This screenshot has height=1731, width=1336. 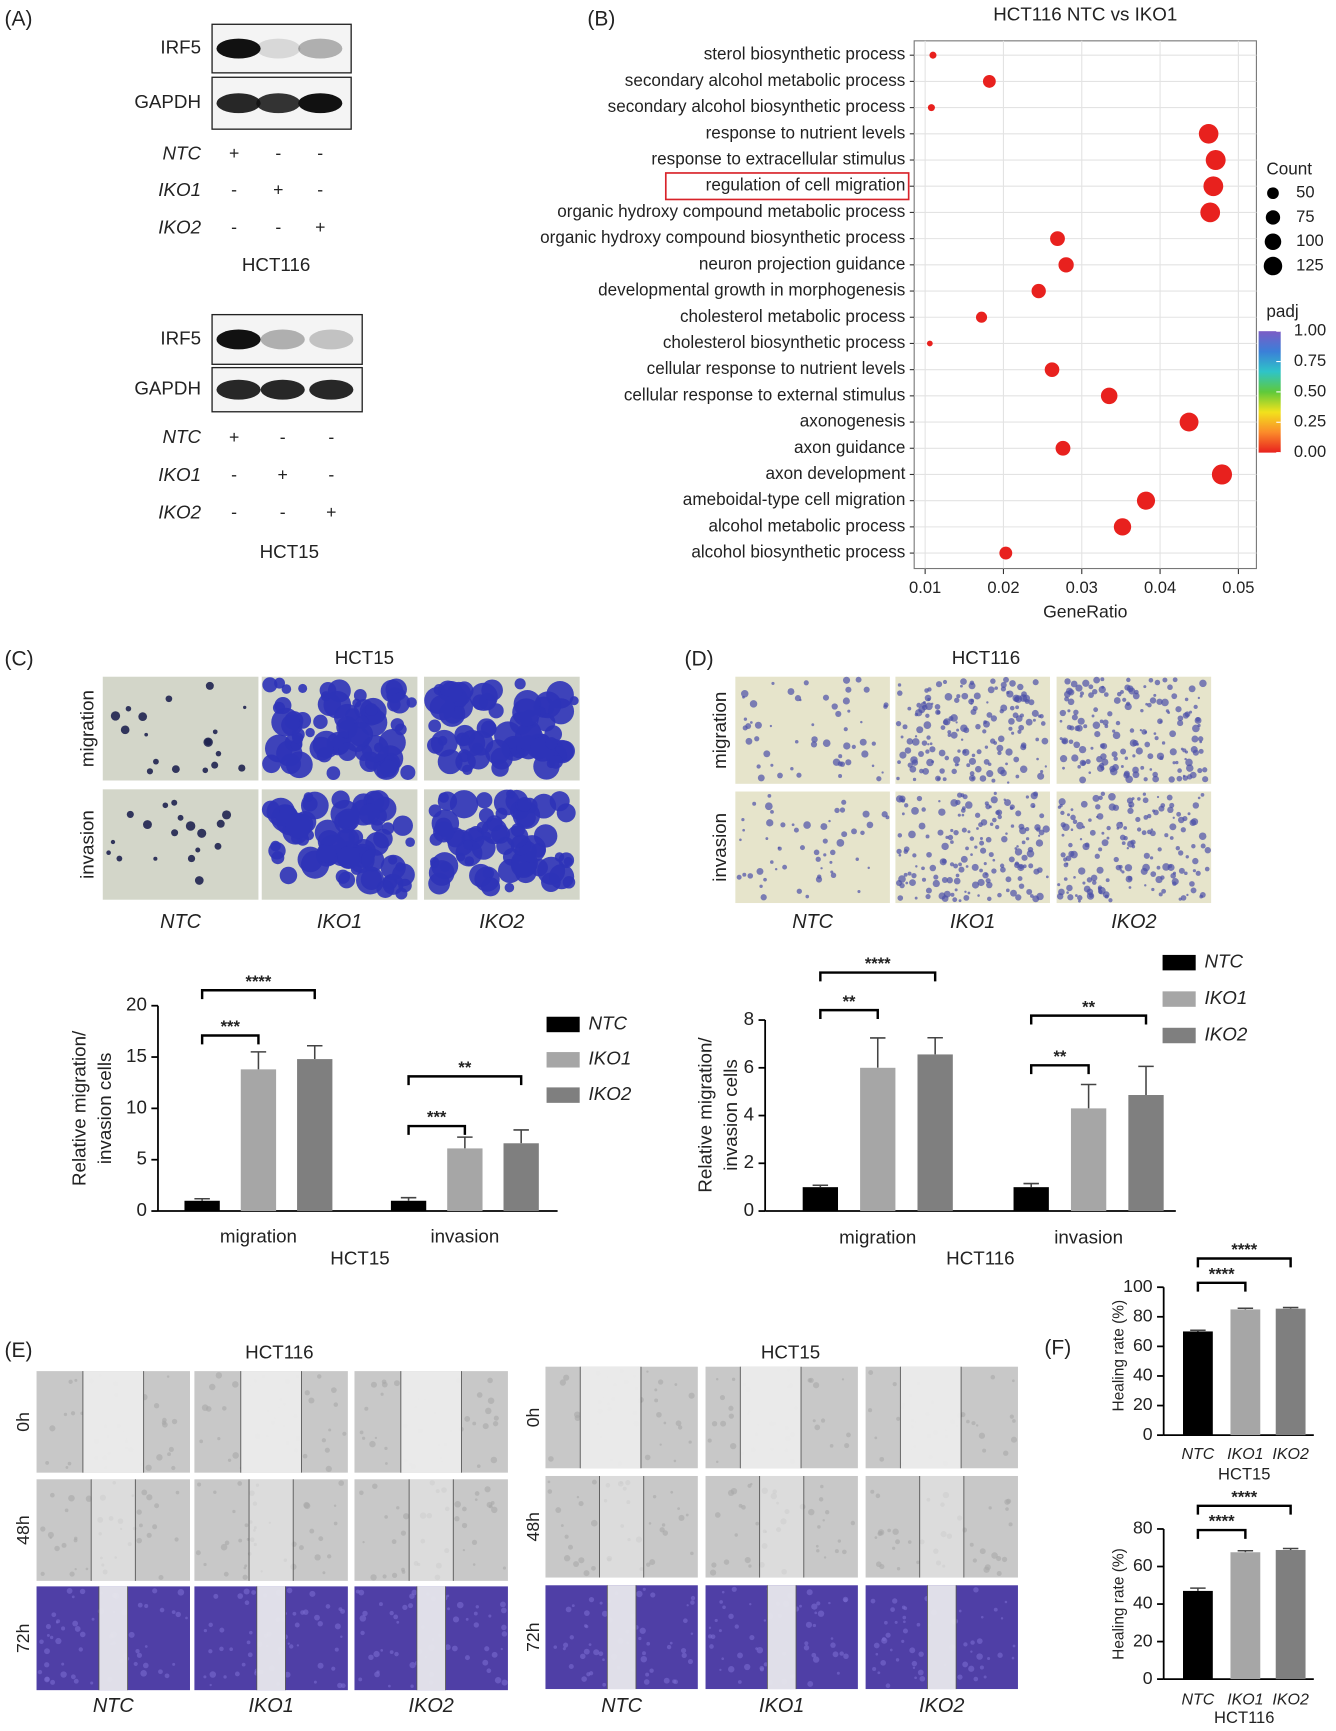 What do you see at coordinates (179, 511) in the screenshot?
I see `condition-label: IKO2` at bounding box center [179, 511].